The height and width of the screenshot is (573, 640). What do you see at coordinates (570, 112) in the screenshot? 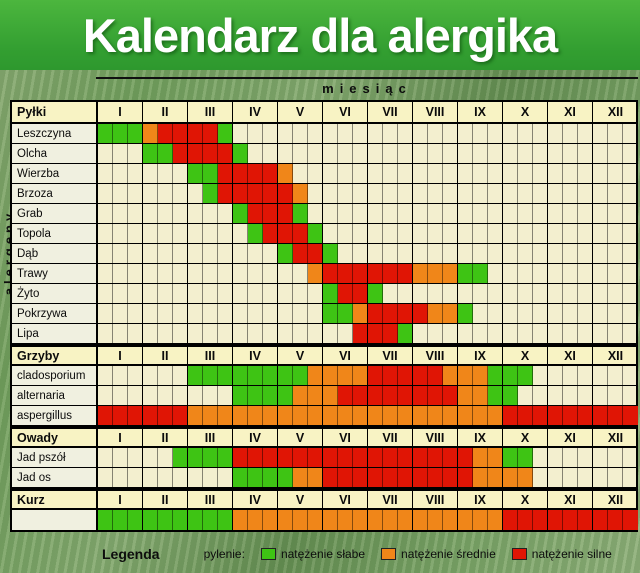
I see `month-header: XI` at bounding box center [570, 112].